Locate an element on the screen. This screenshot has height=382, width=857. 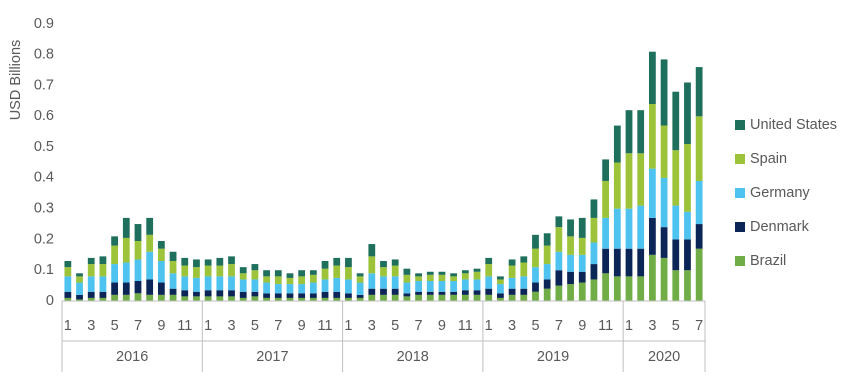
legend-swatch is located at coordinates (740, 159).